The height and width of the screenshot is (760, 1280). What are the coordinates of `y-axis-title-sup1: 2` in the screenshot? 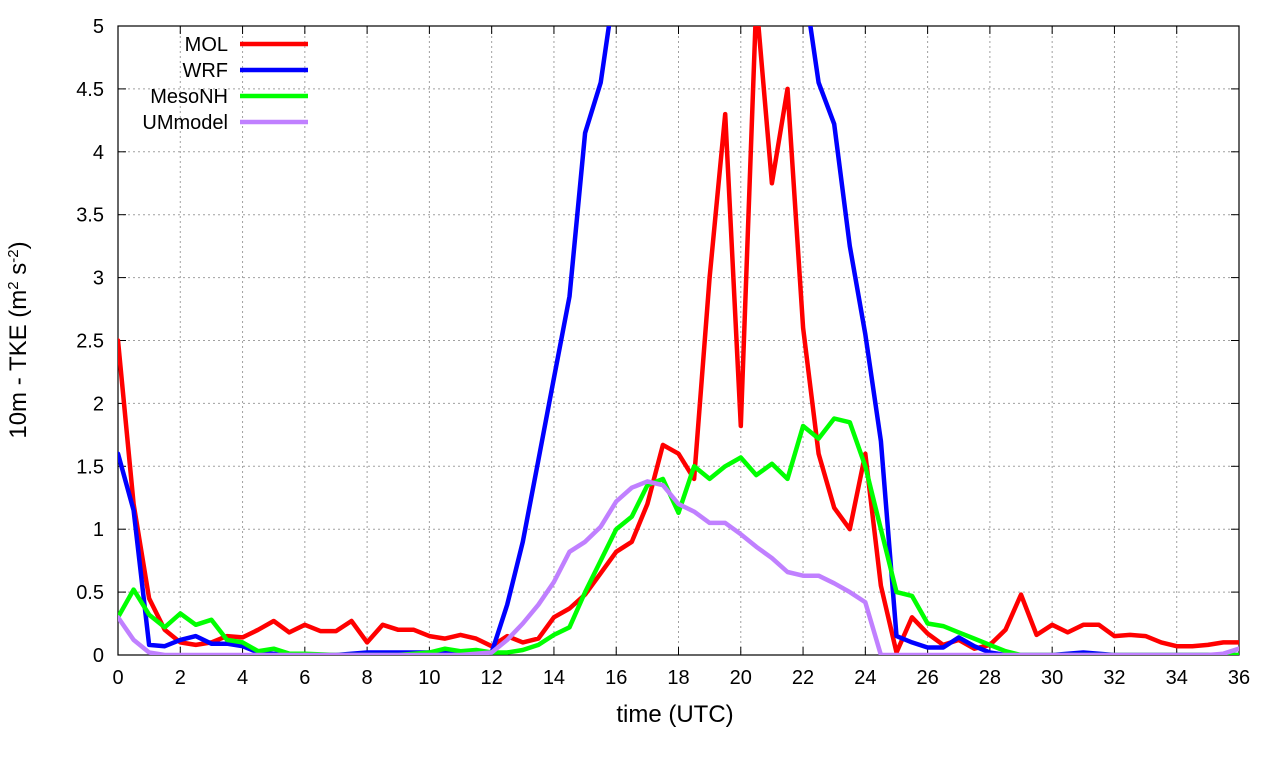 It's located at (13, 285).